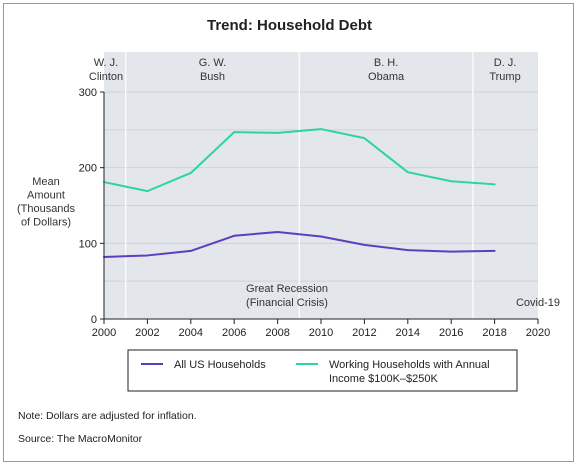 This screenshot has width=579, height=467. I want to click on y-axis-label-line-2: (Thousands, so click(46, 209).